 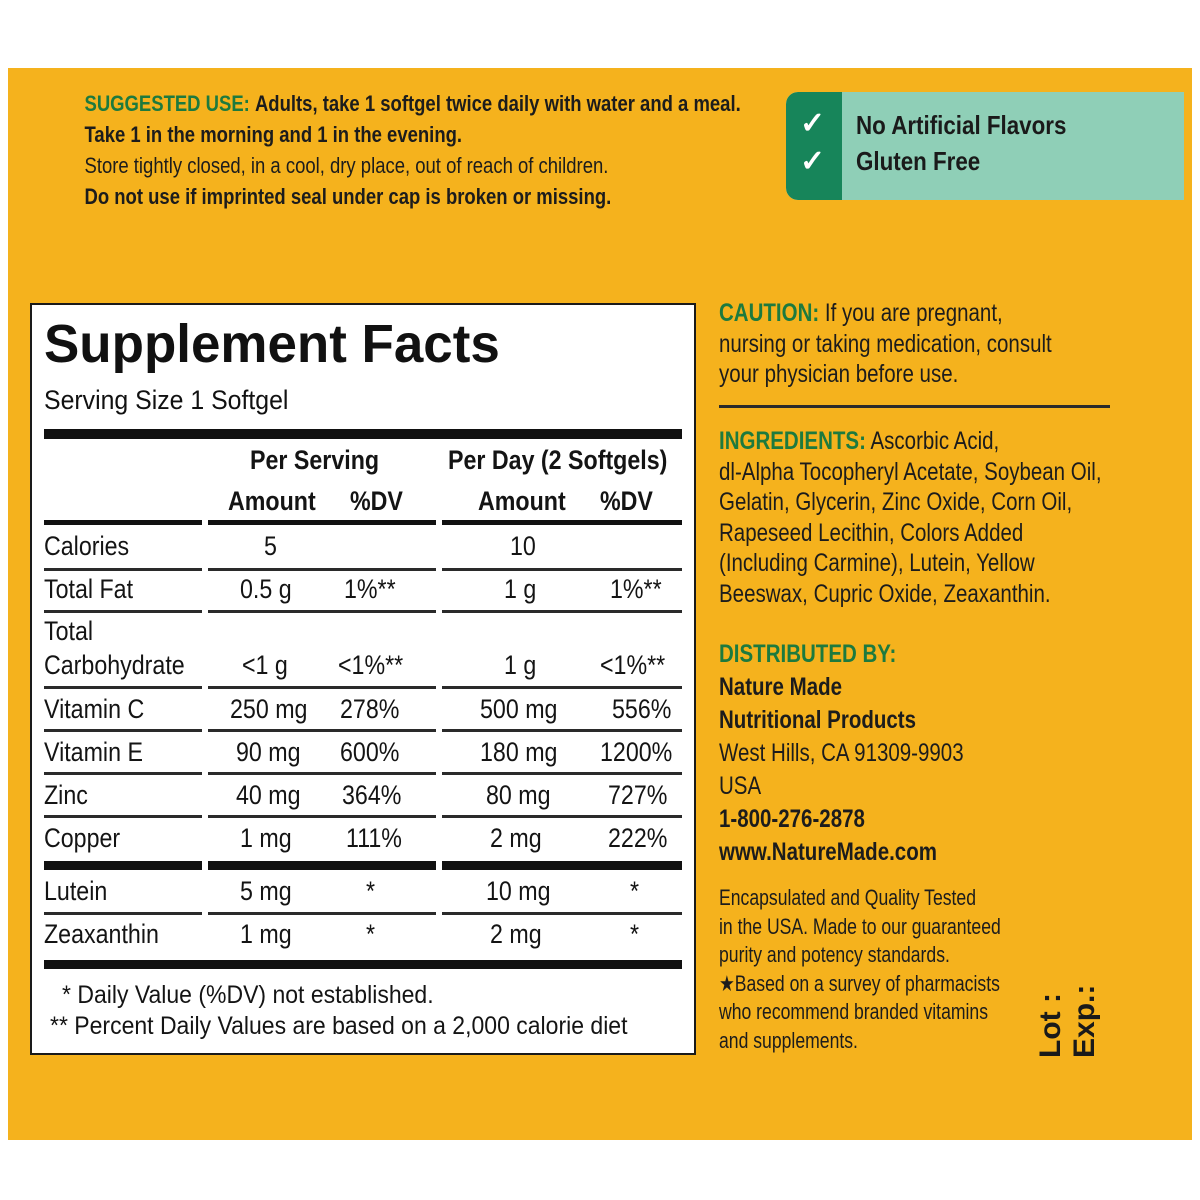 What do you see at coordinates (834, 954) in the screenshot?
I see `quality-line3: purity and potency standards.` at bounding box center [834, 954].